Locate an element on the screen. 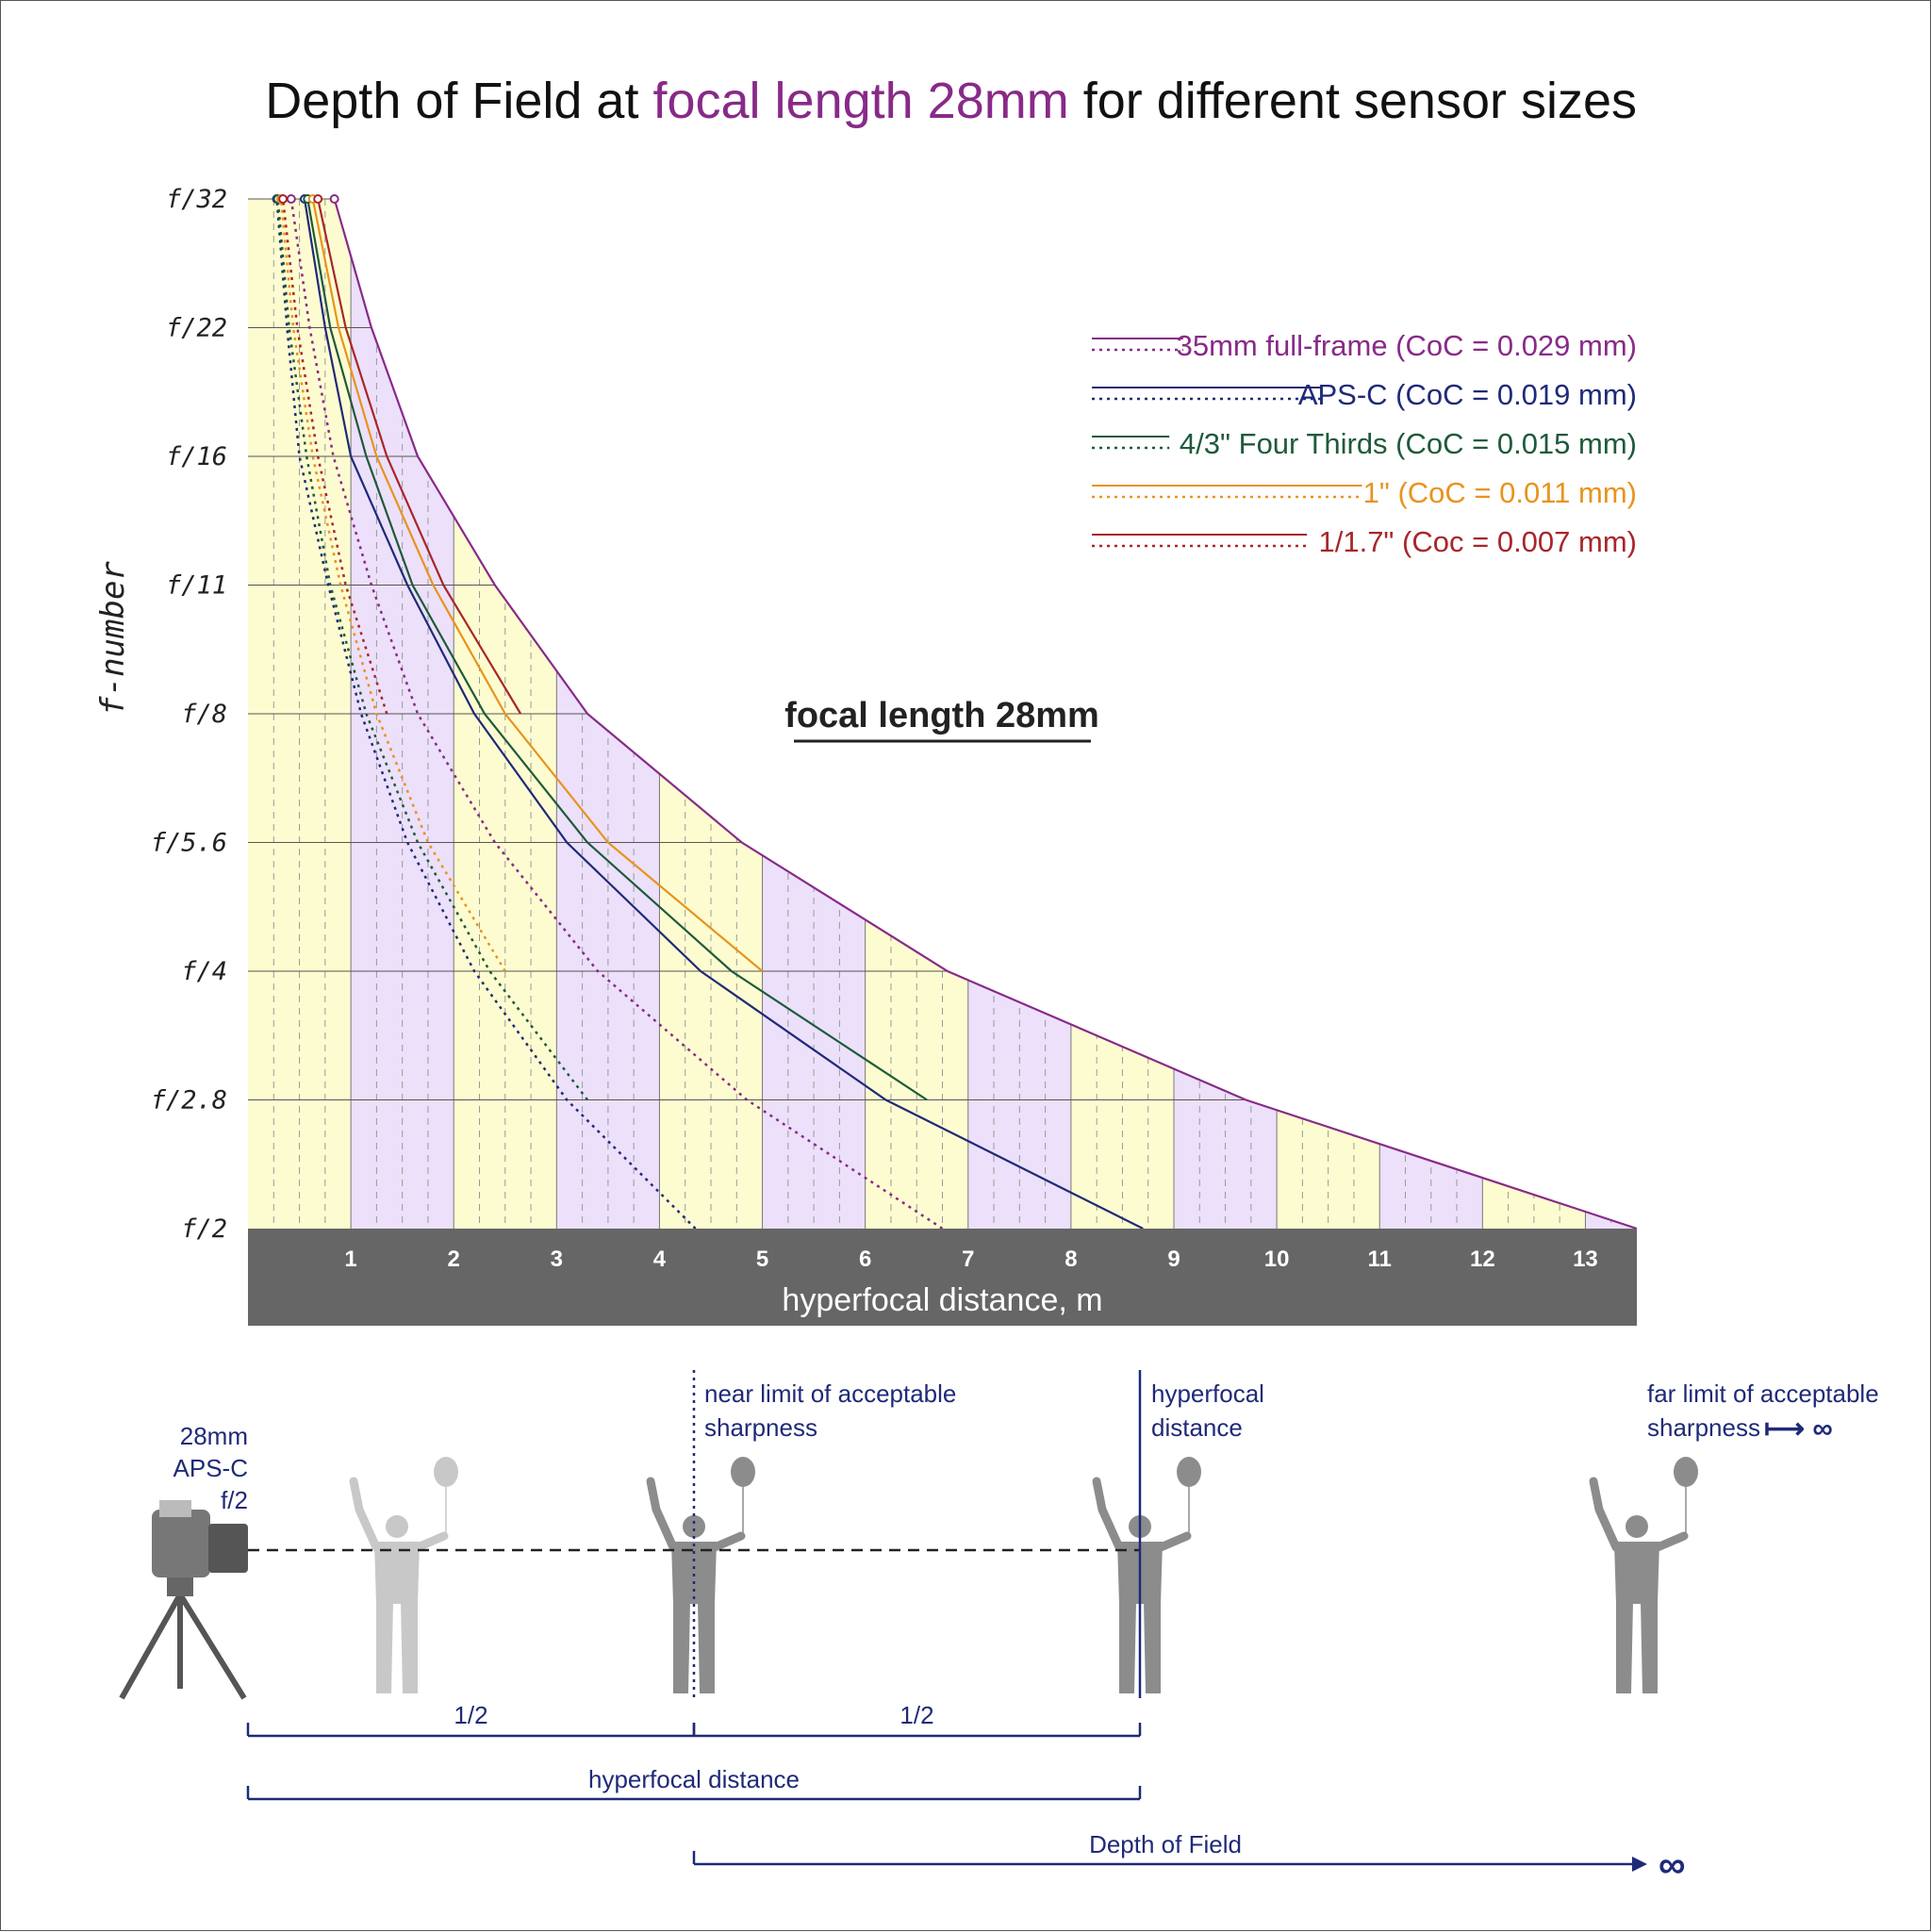 The width and height of the screenshot is (1931, 1932). legend-label: 1" (CoC = 0.011 mm) is located at coordinates (1500, 492).